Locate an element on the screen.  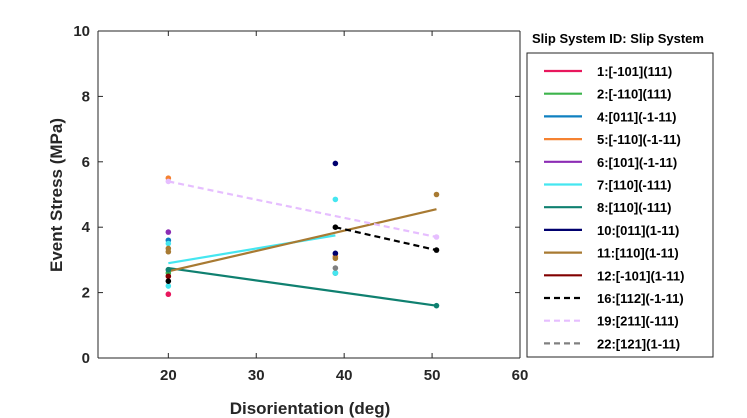
y-tick-label: 0 is located at coordinates (86, 358).